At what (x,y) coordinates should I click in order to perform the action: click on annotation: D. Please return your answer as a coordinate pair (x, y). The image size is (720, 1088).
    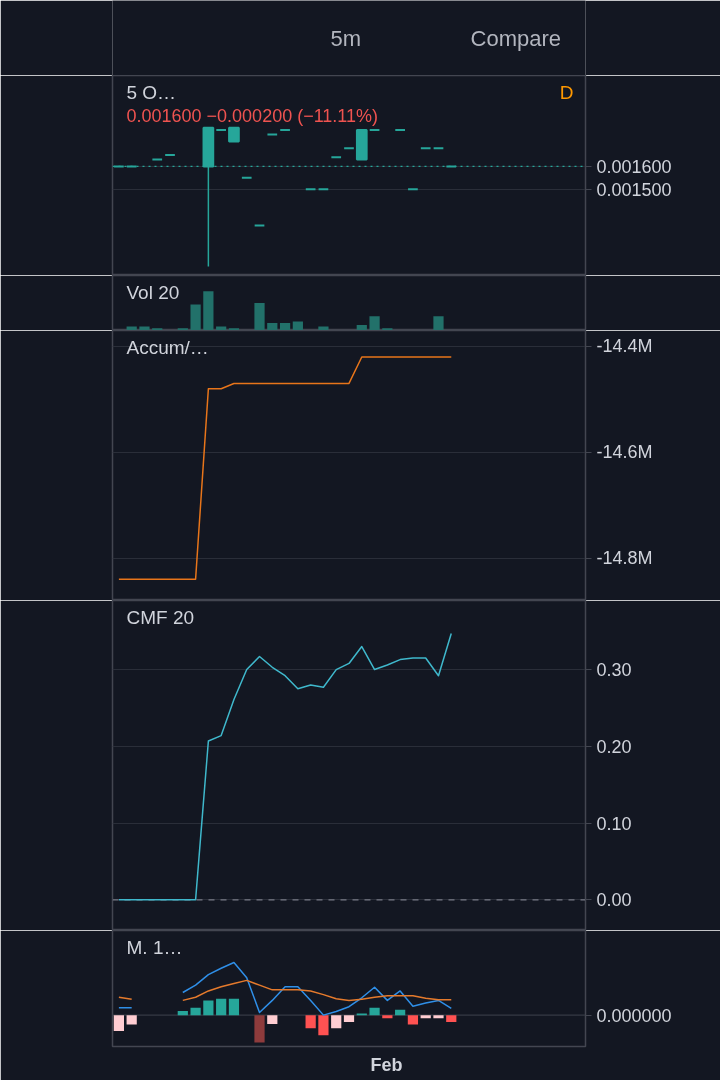
    Looking at the image, I should click on (566, 92).